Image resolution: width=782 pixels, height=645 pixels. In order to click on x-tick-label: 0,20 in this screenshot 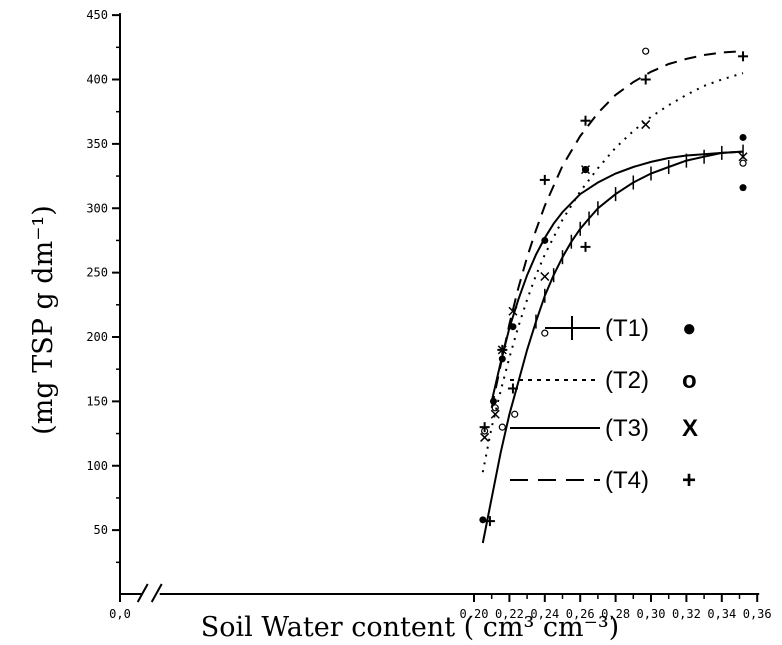, I will do `click(474, 614)`.